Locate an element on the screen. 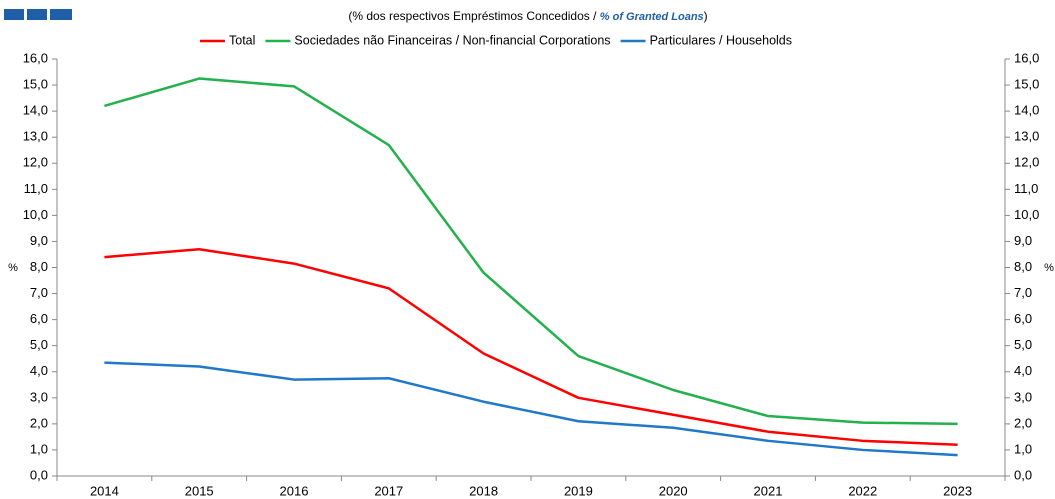  y-tick-label: 5,0 is located at coordinates (39, 344).